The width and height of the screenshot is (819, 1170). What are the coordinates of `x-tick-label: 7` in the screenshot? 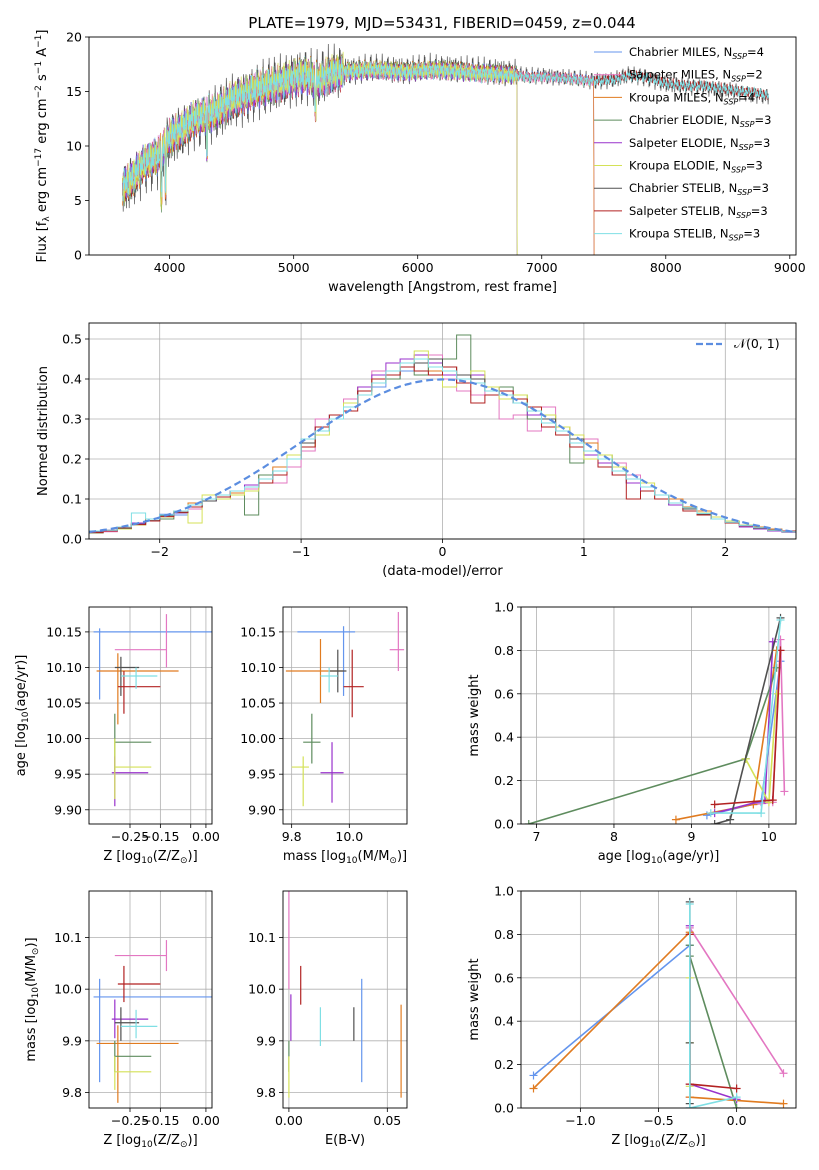 It's located at (537, 836).